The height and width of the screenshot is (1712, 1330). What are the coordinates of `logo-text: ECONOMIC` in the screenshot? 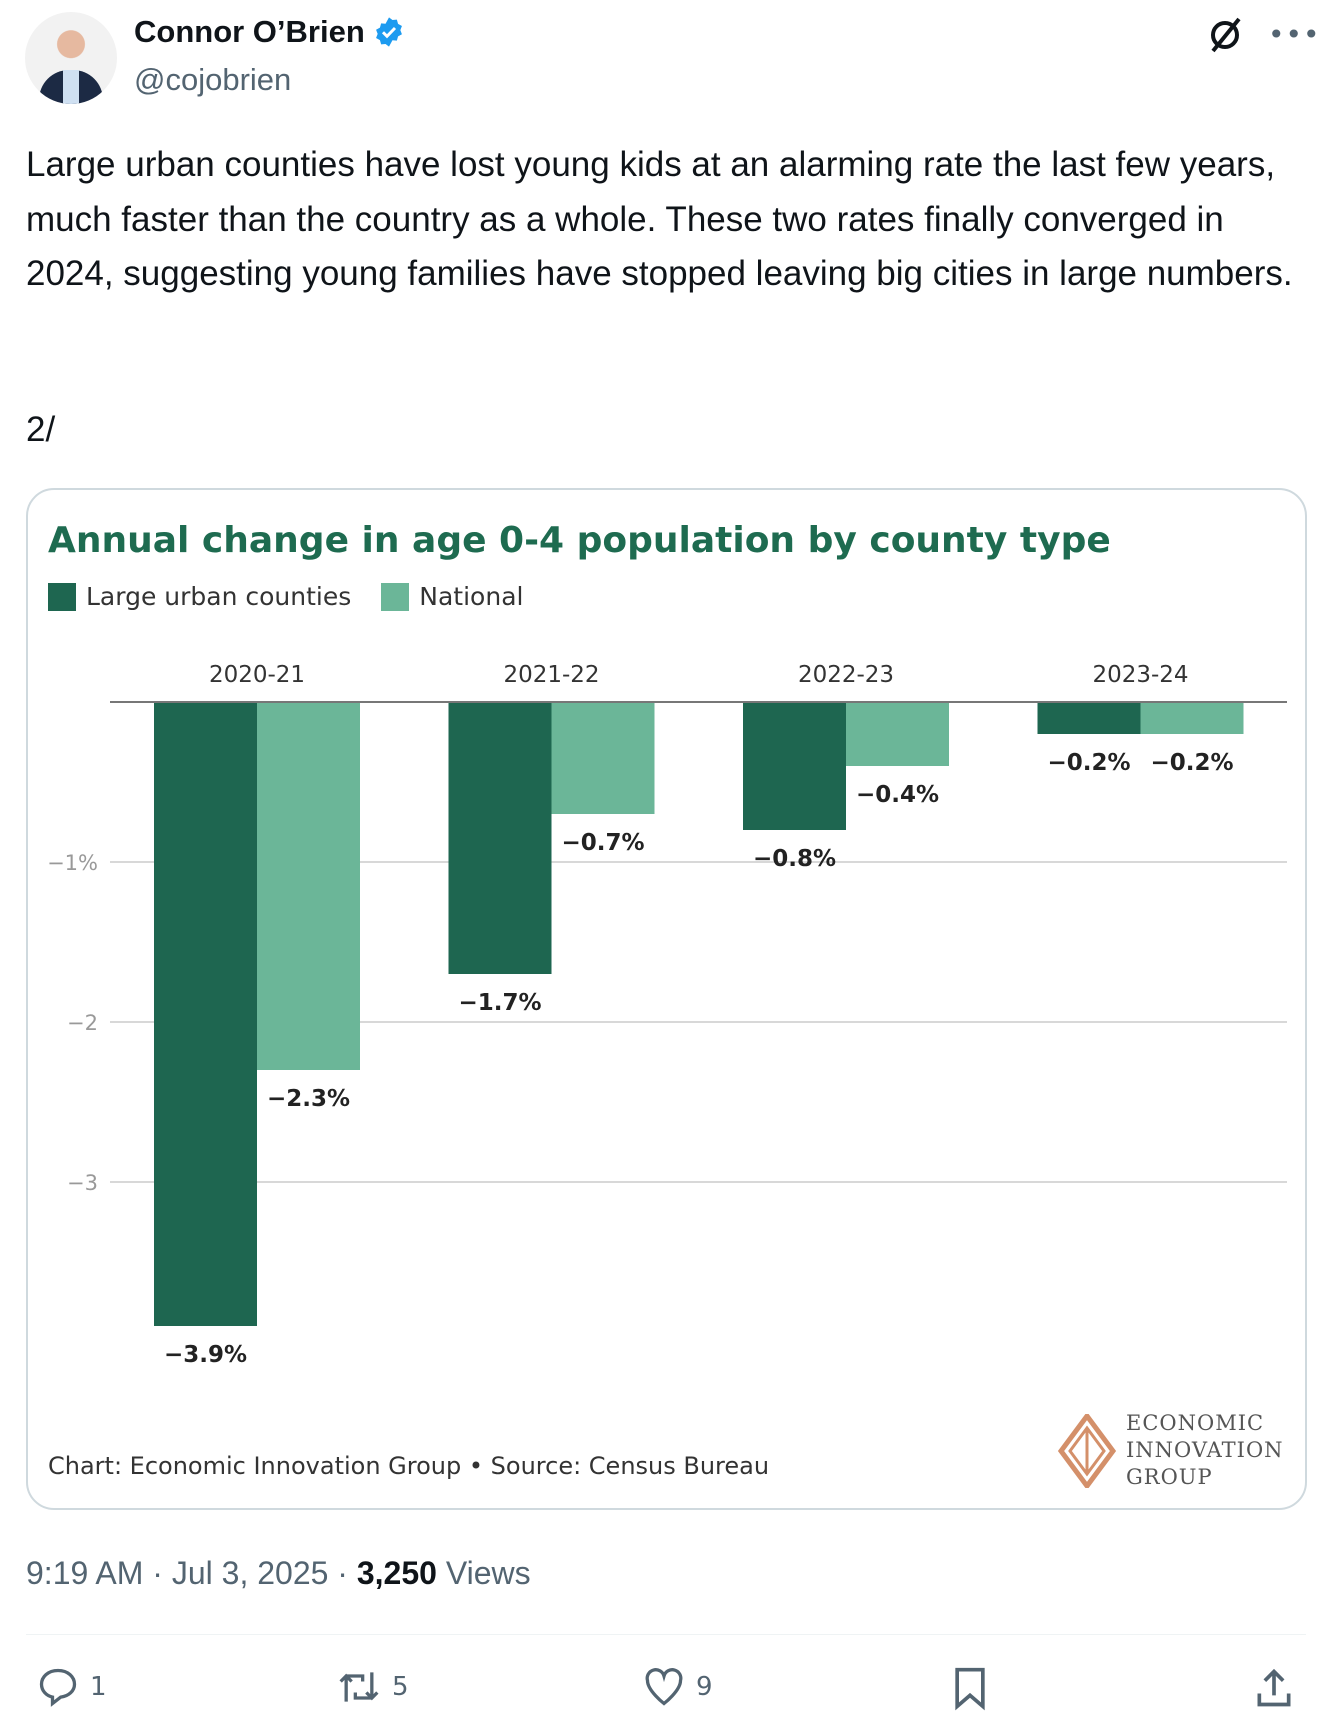 It's located at (1195, 1423).